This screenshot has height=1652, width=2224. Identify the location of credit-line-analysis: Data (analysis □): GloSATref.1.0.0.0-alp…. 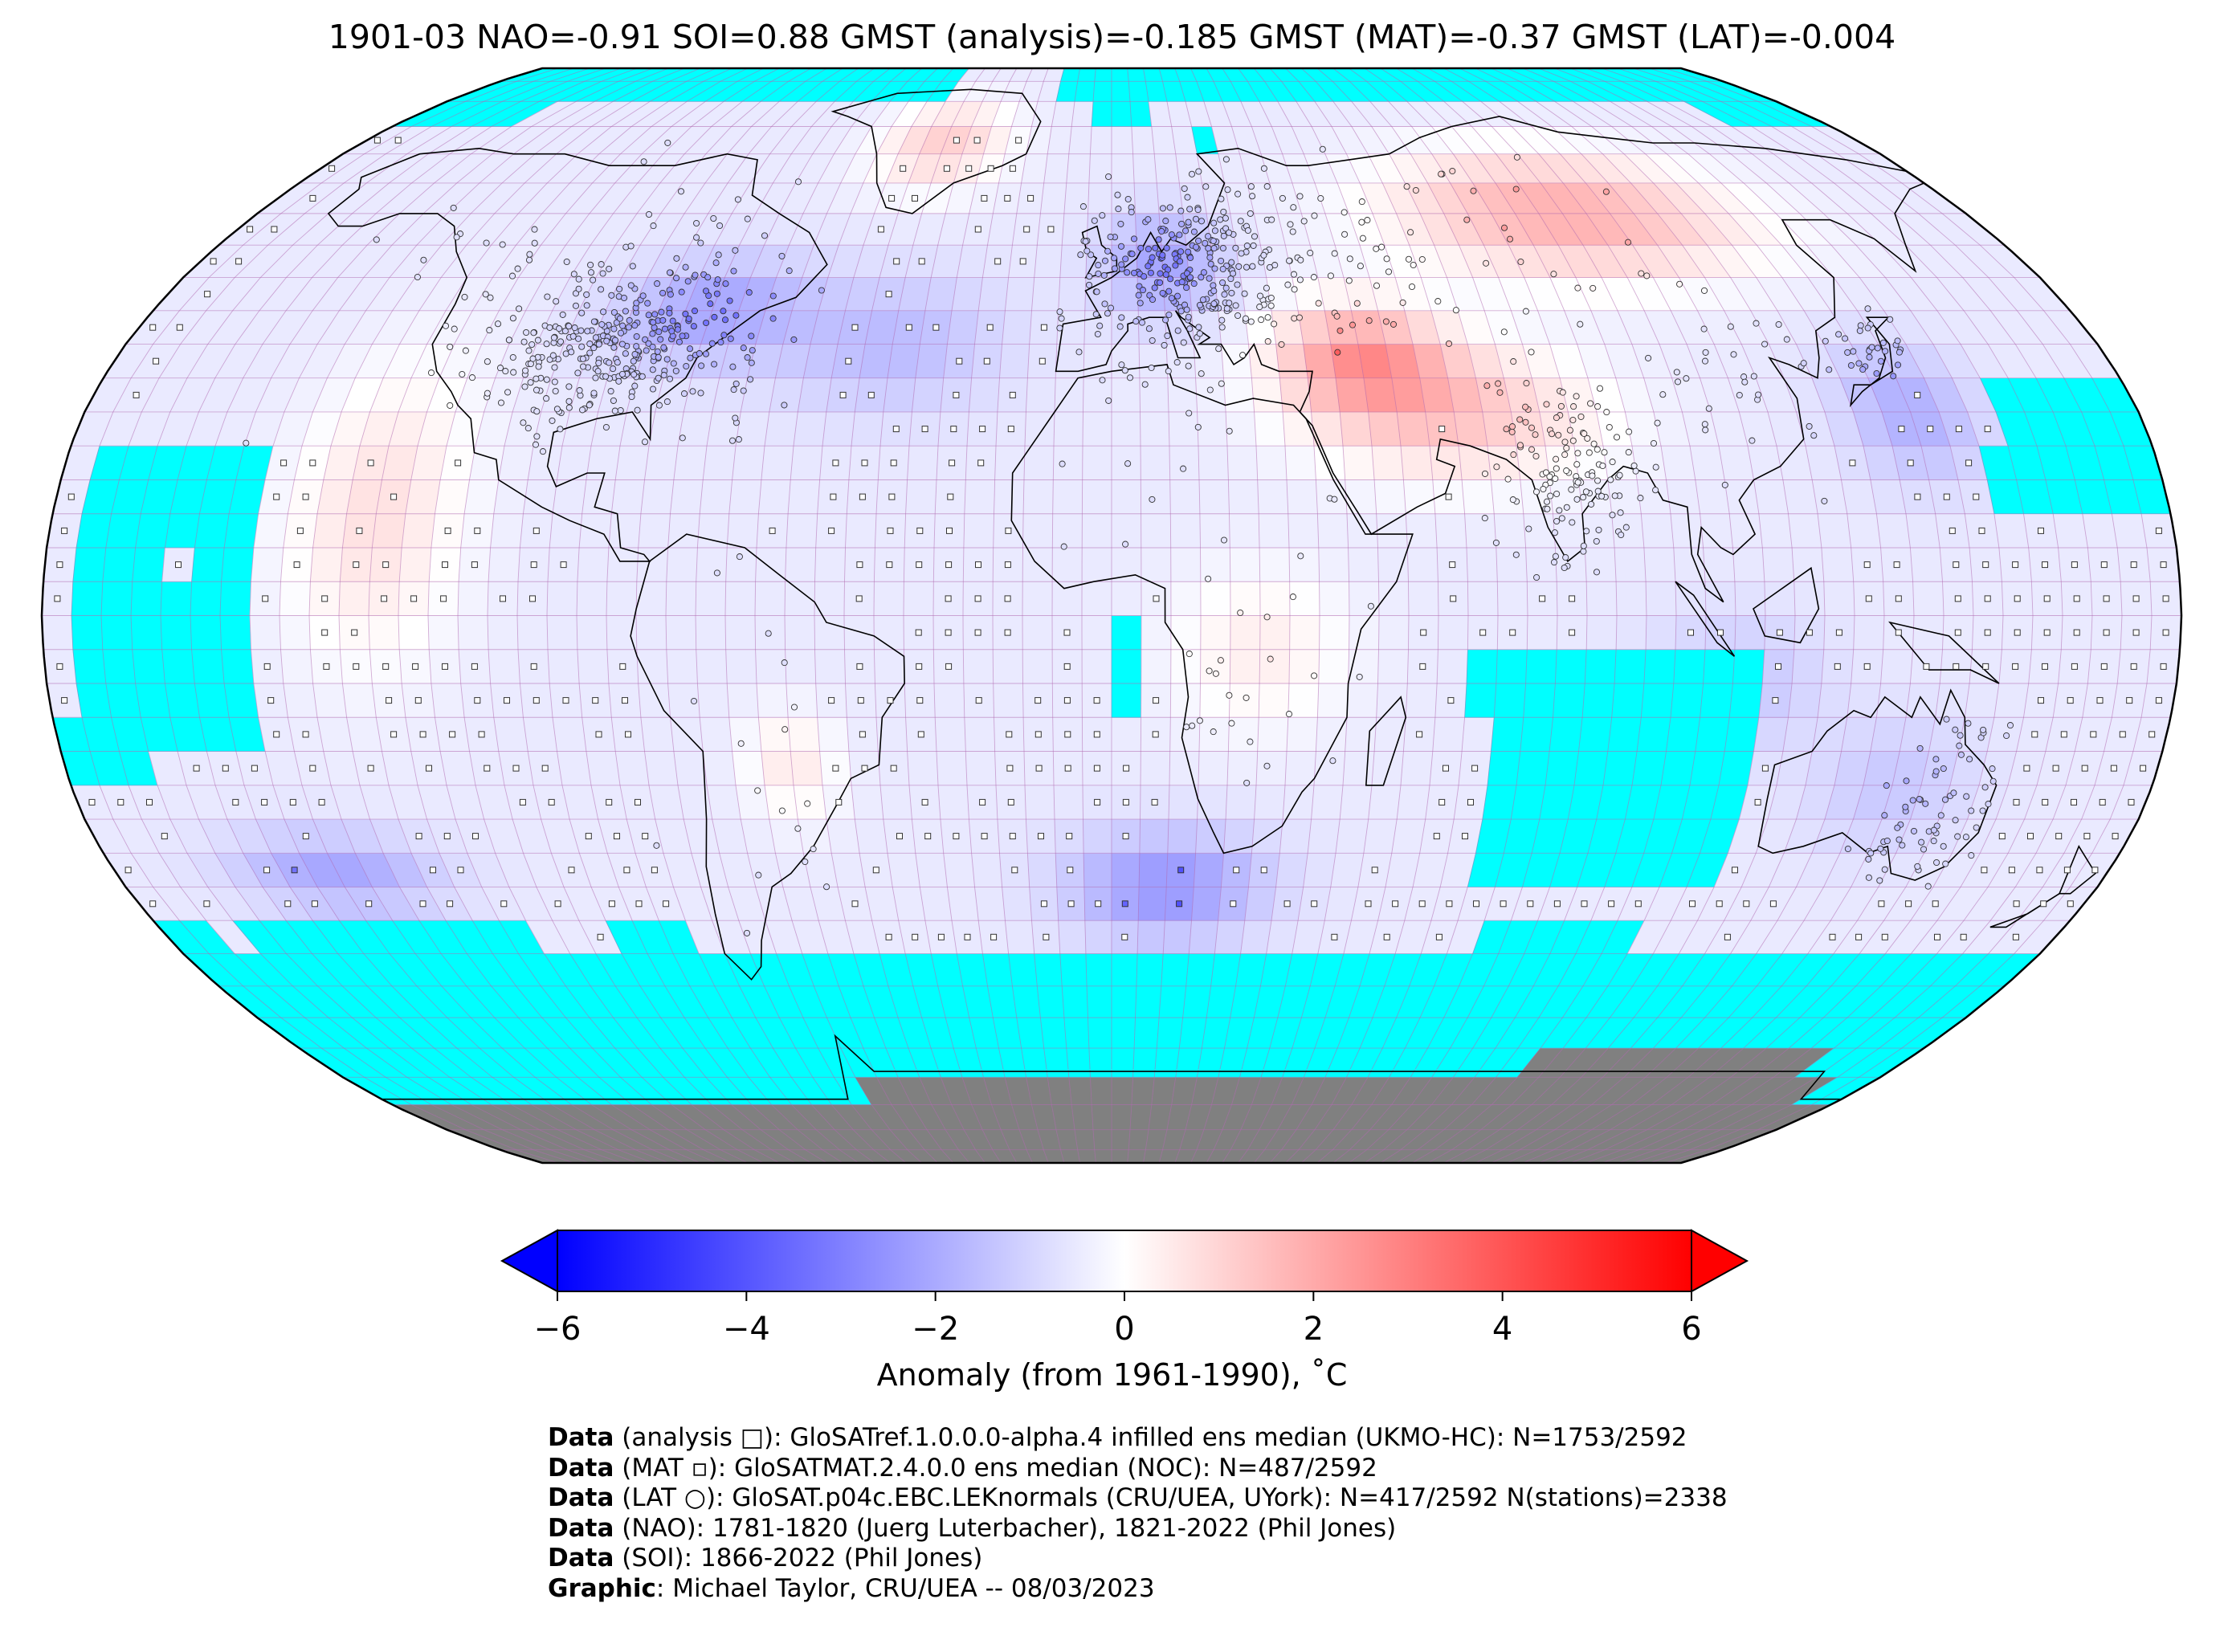
(1117, 1437).